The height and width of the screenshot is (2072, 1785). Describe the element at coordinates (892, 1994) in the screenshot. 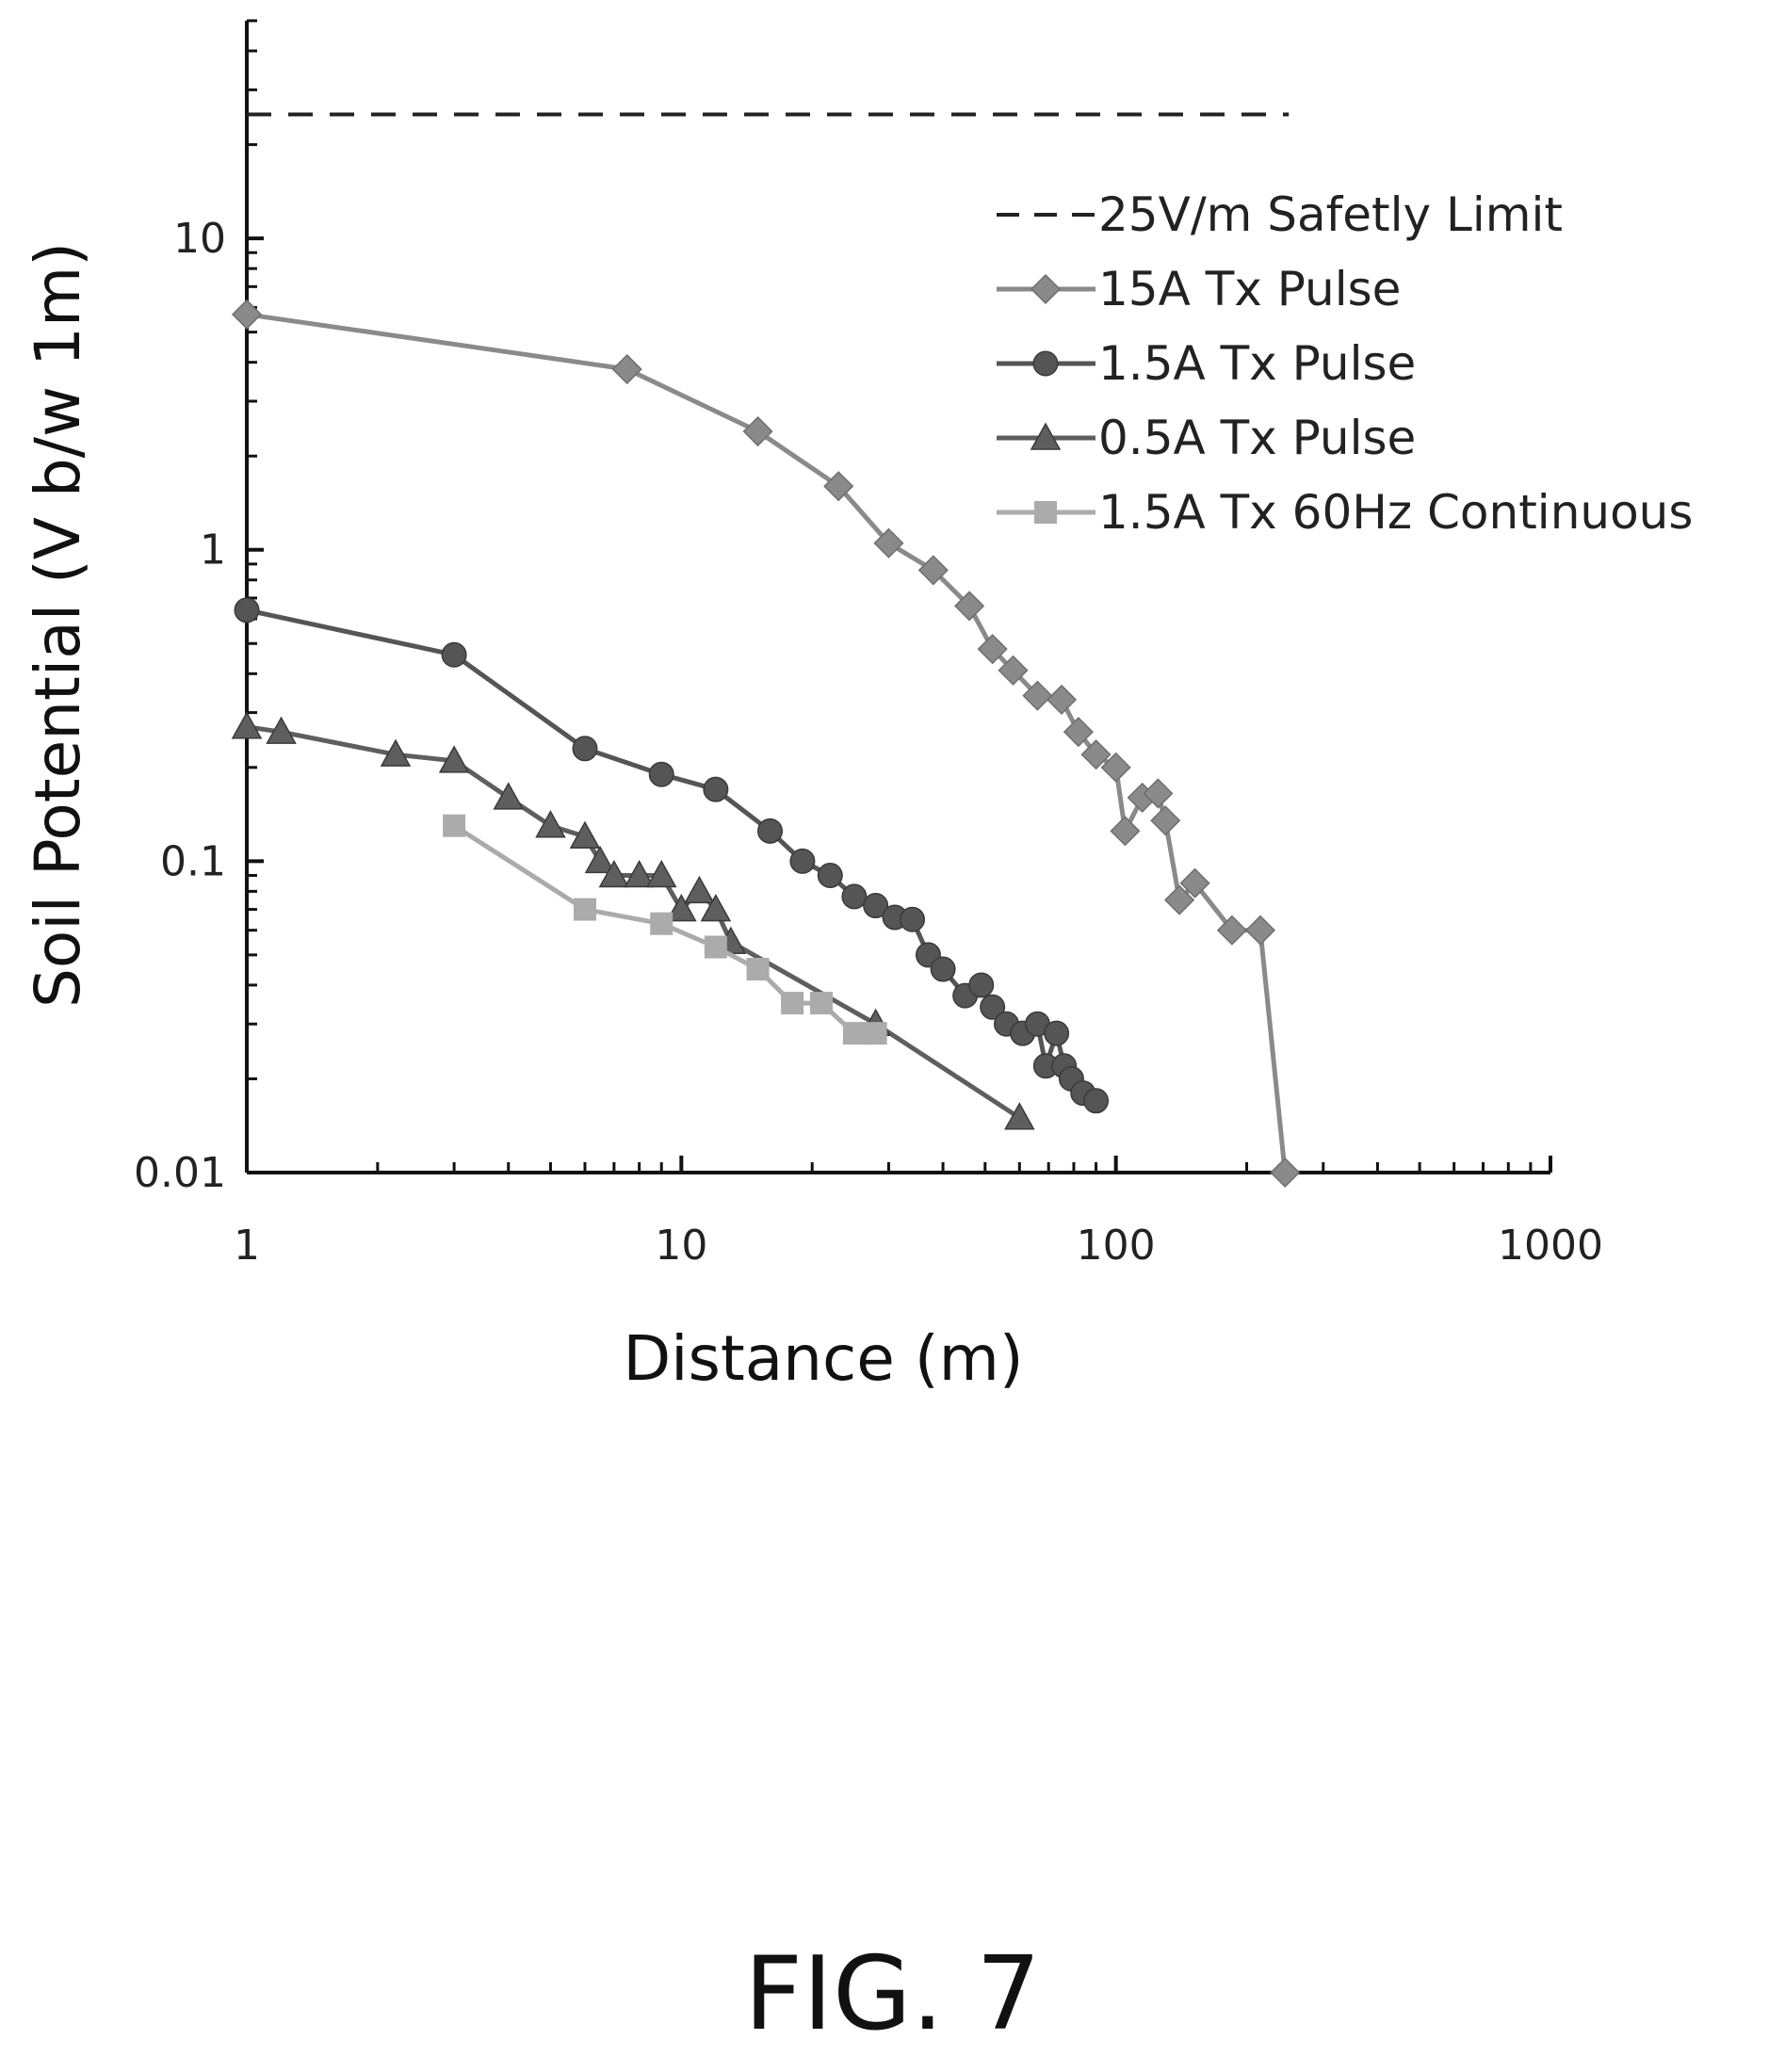

I see `figure-caption: FIG. 7` at that location.